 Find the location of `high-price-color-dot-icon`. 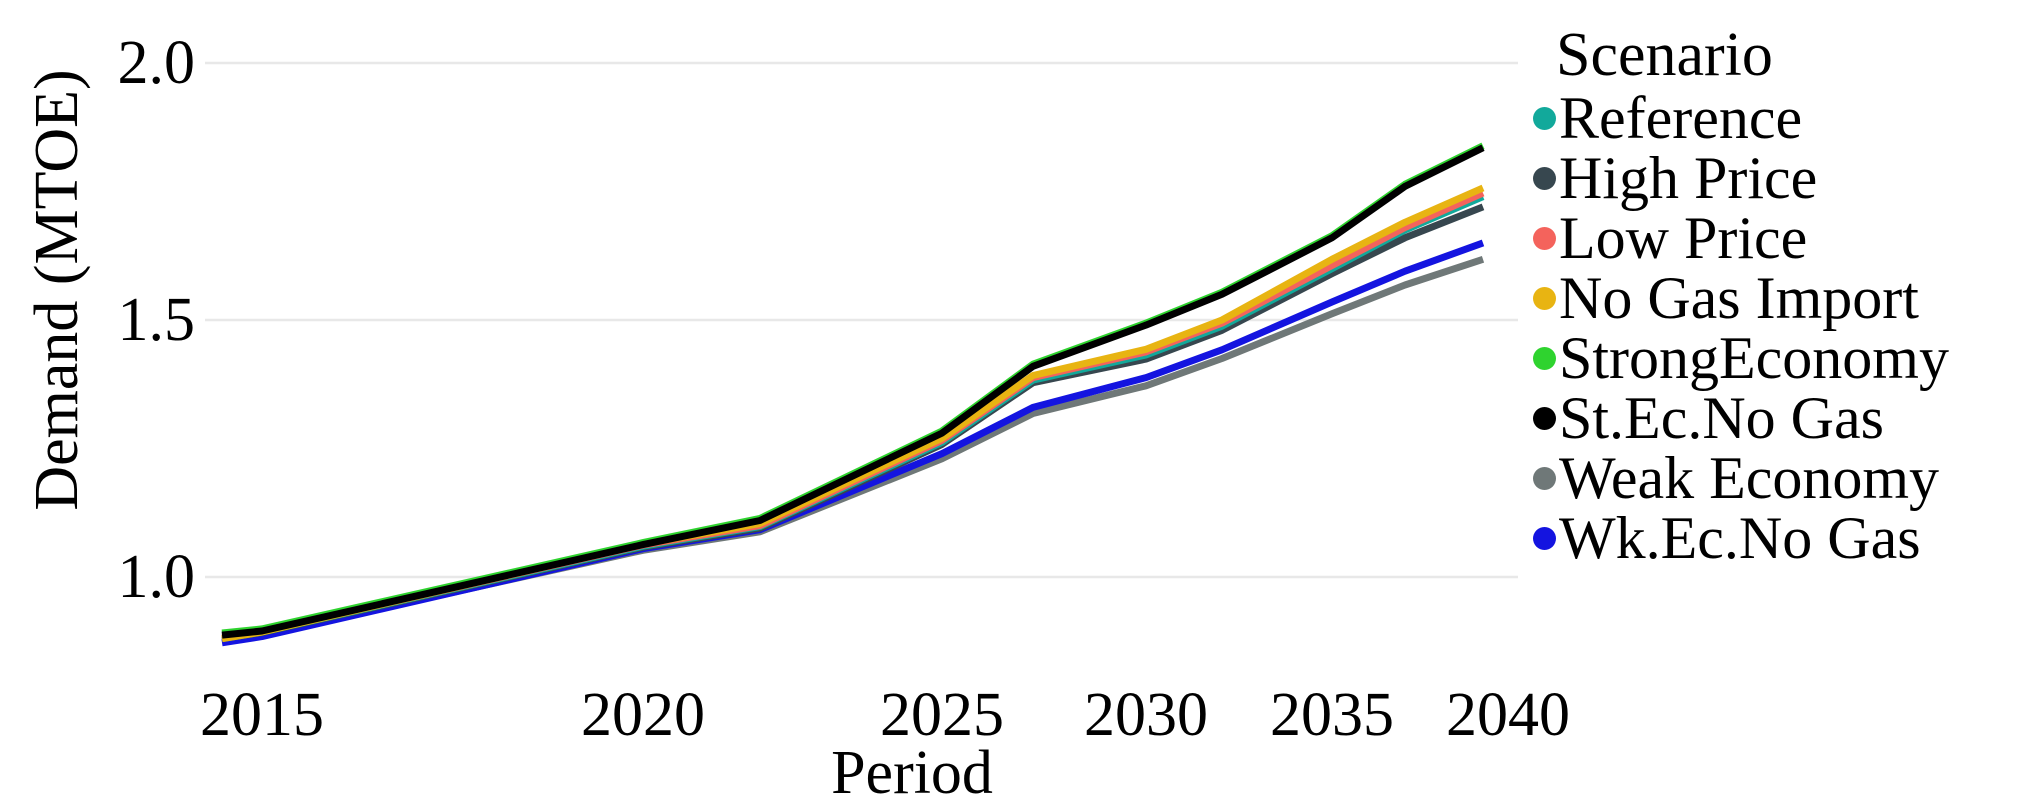

high-price-color-dot-icon is located at coordinates (1544, 178).